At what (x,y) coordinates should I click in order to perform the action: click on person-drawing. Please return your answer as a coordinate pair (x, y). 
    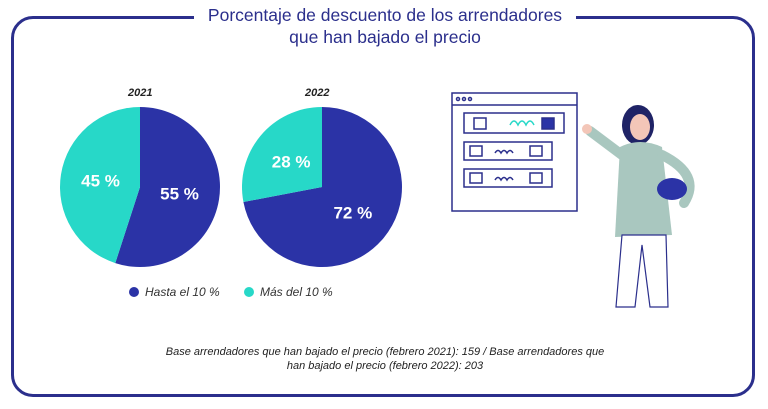
    Looking at the image, I should click on (638, 206).